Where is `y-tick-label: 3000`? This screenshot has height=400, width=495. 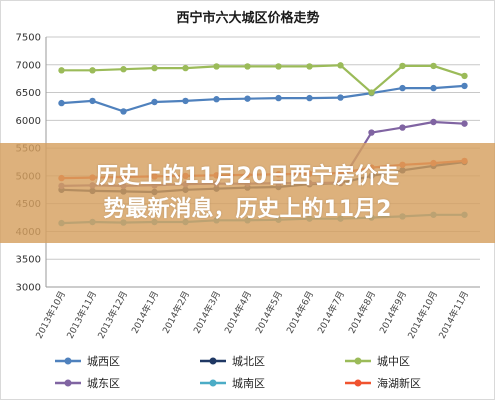
y-tick-label: 3000 is located at coordinates (28, 288).